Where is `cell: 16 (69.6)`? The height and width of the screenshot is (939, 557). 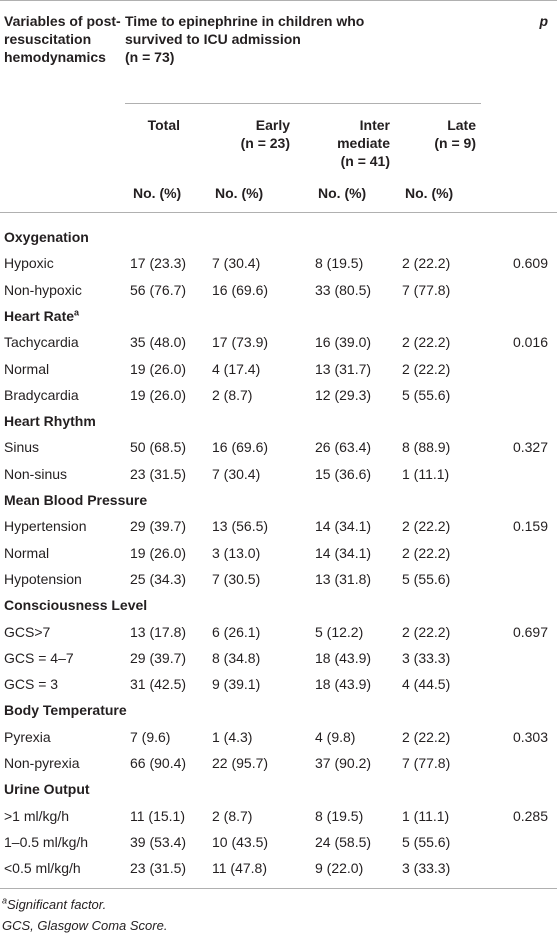
cell: 16 (69.6) is located at coordinates (240, 447).